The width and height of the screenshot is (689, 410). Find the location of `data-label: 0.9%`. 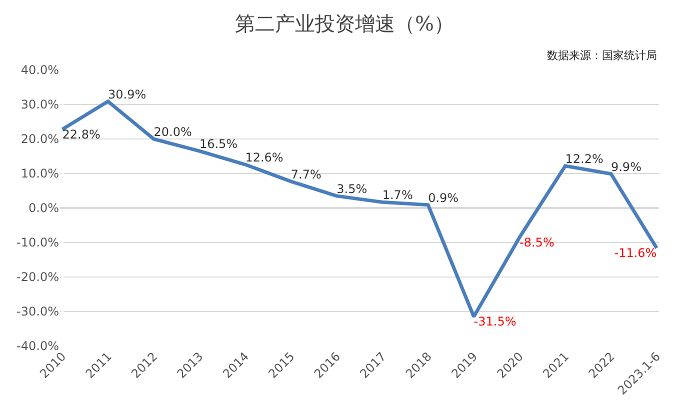

data-label: 0.9% is located at coordinates (443, 197).